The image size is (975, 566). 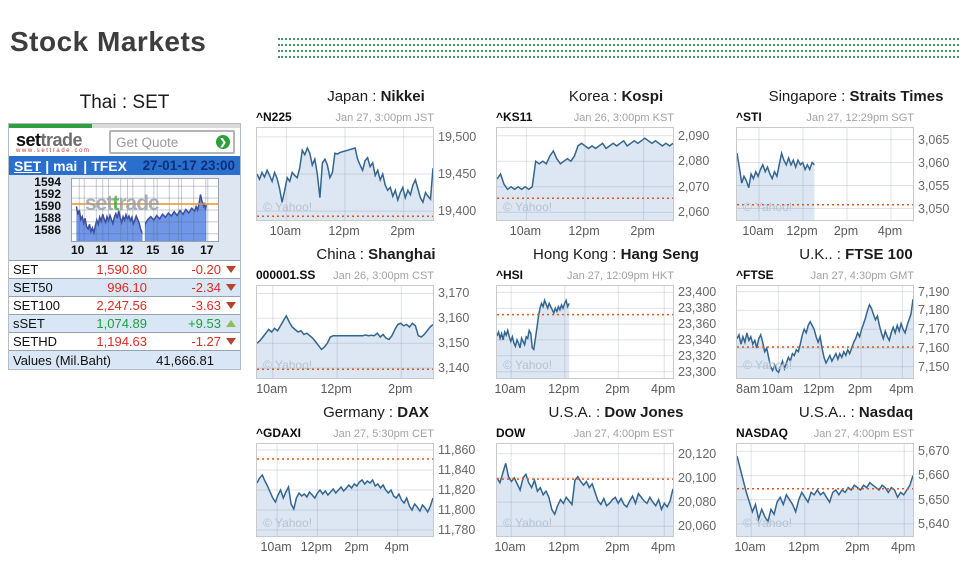 I want to click on chart-x-axis: 10am 12pm 2pm, so click(x=345, y=232).